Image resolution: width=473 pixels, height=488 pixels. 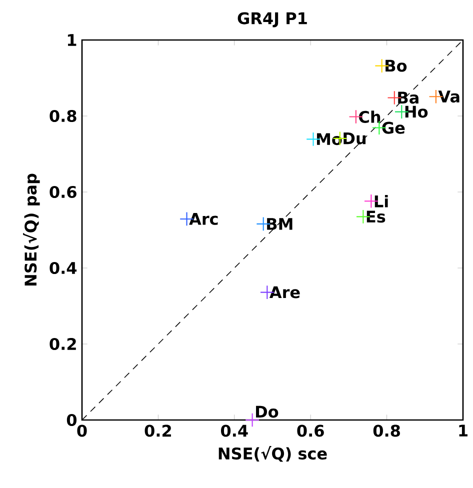 I want to click on y-axis-title: NSE(√Q) pap, so click(x=31, y=230).